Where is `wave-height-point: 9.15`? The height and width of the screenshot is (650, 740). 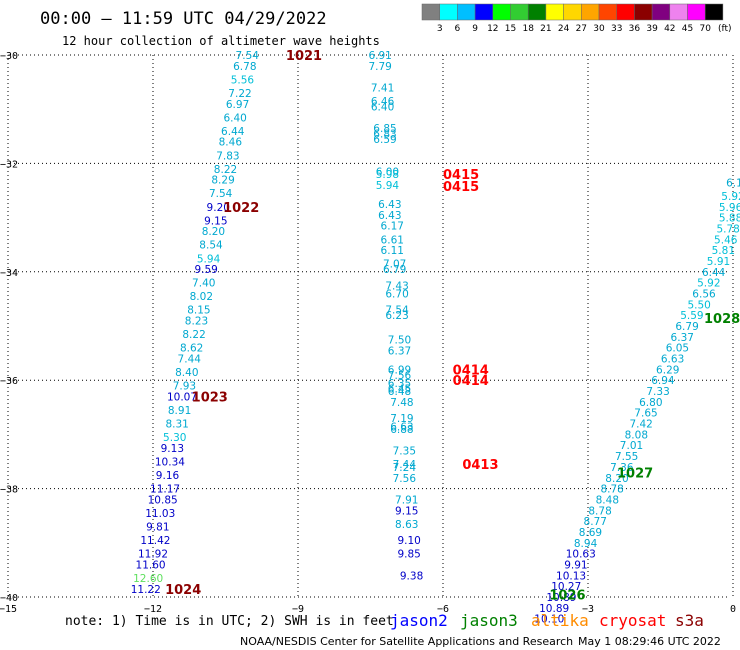
wave-height-point: 9.15 is located at coordinates (215, 221).